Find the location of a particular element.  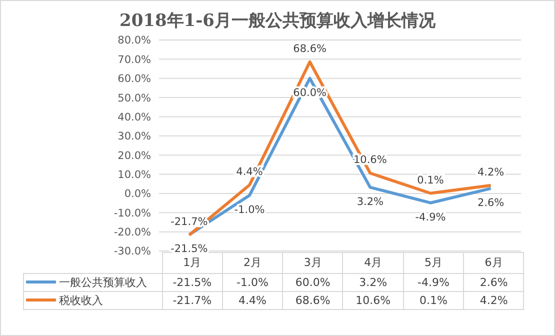

y-tick-label: 10.0% is located at coordinates (135, 175).